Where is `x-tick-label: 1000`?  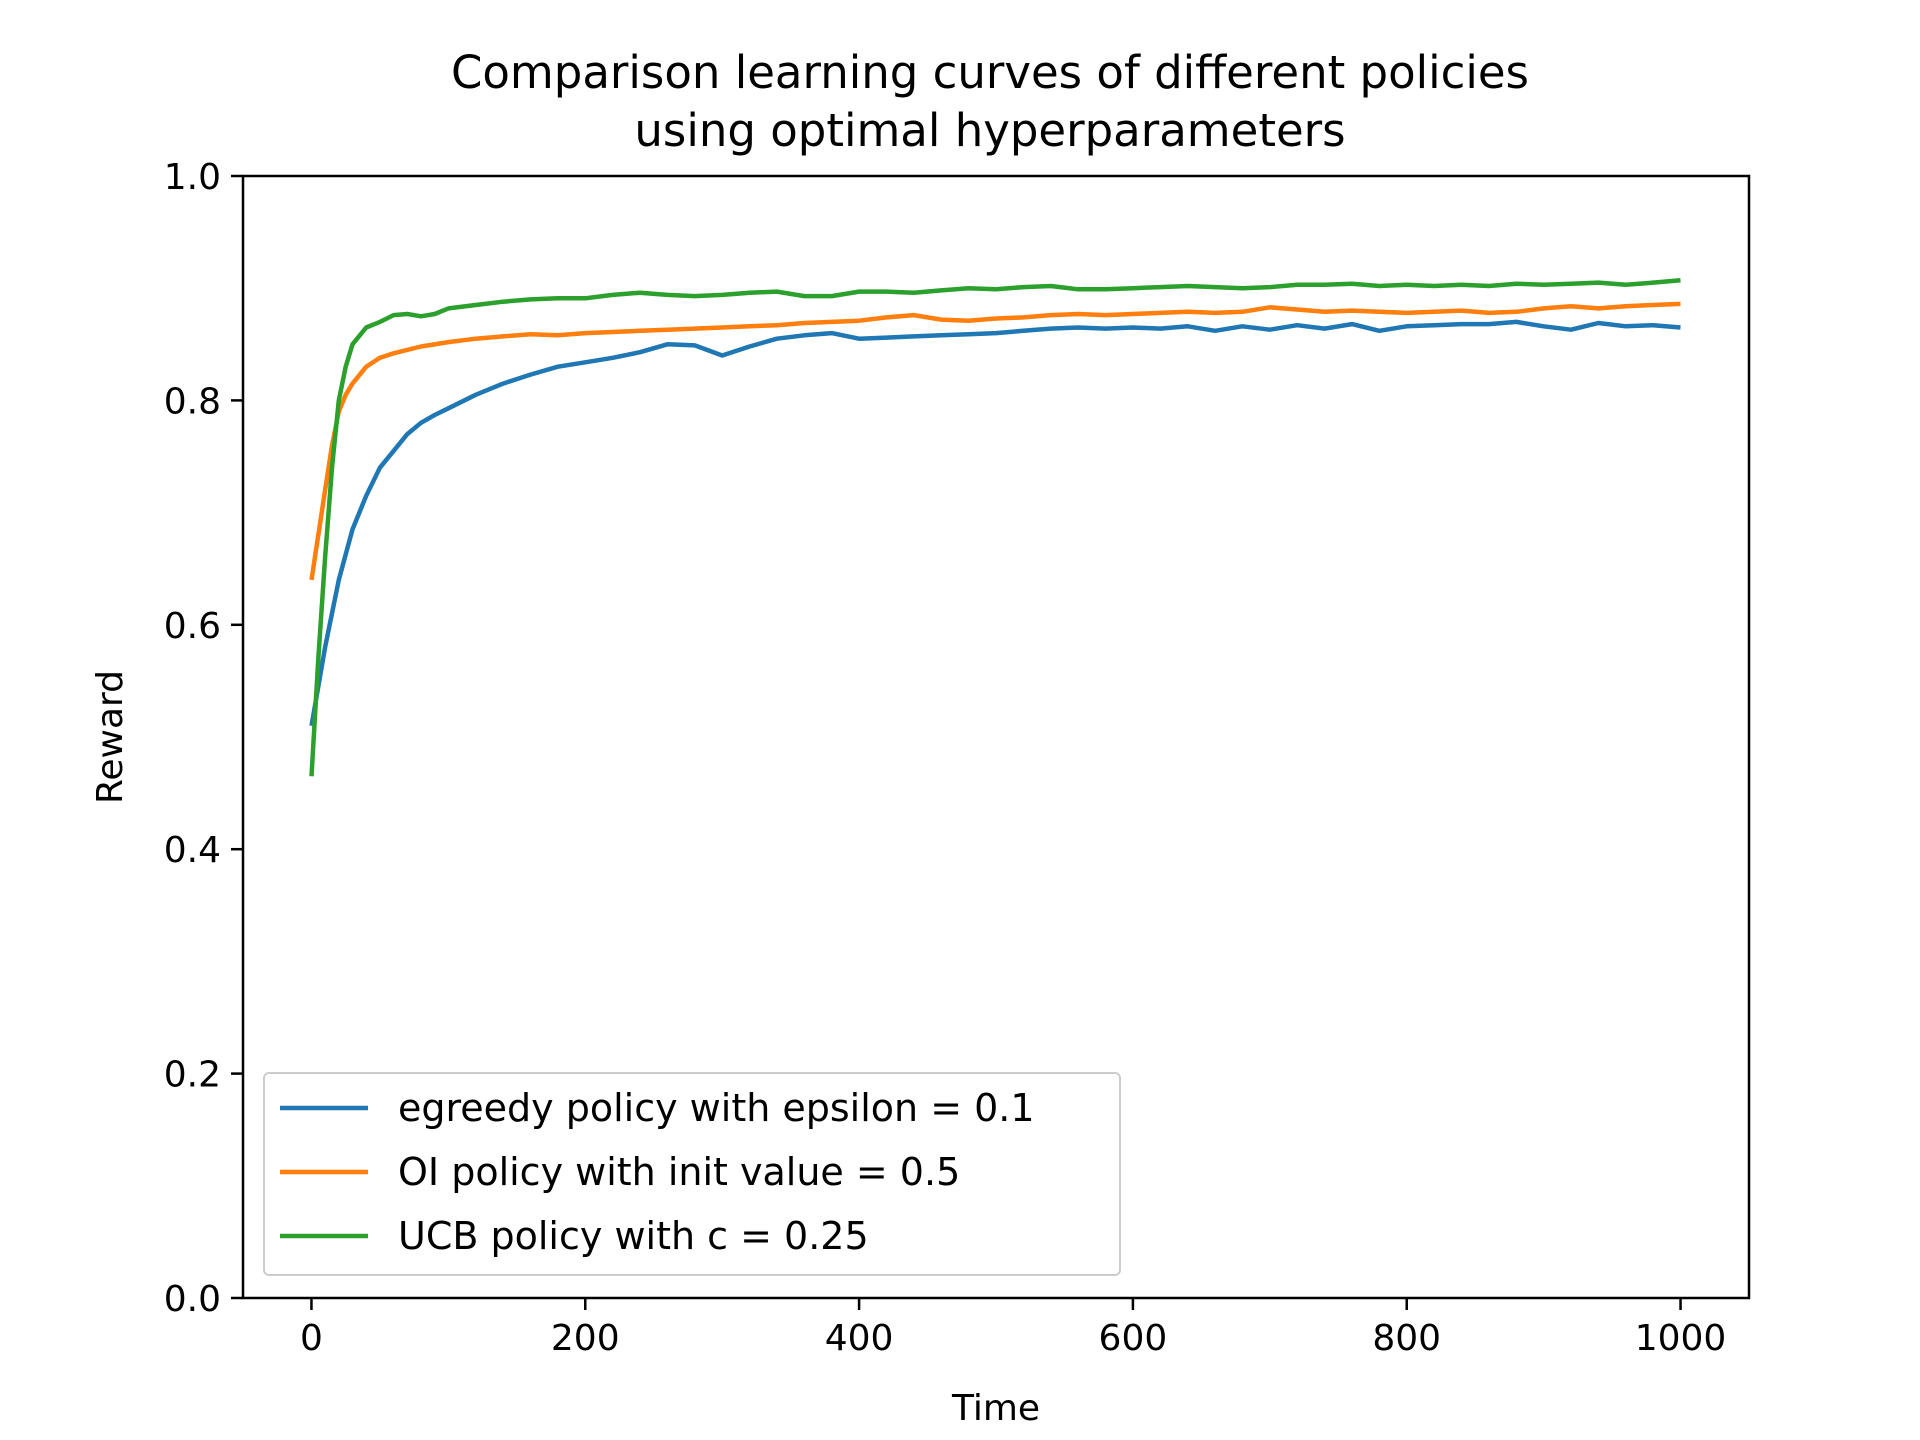
x-tick-label: 1000 is located at coordinates (1681, 1338).